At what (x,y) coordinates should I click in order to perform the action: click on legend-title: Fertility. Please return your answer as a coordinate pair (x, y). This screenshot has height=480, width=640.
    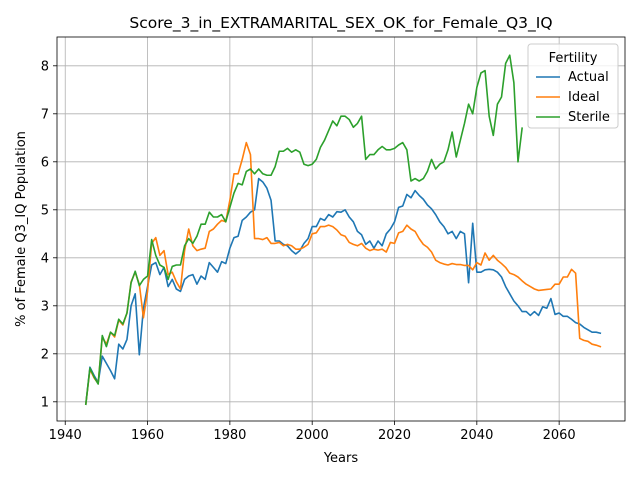
    Looking at the image, I should click on (573, 58).